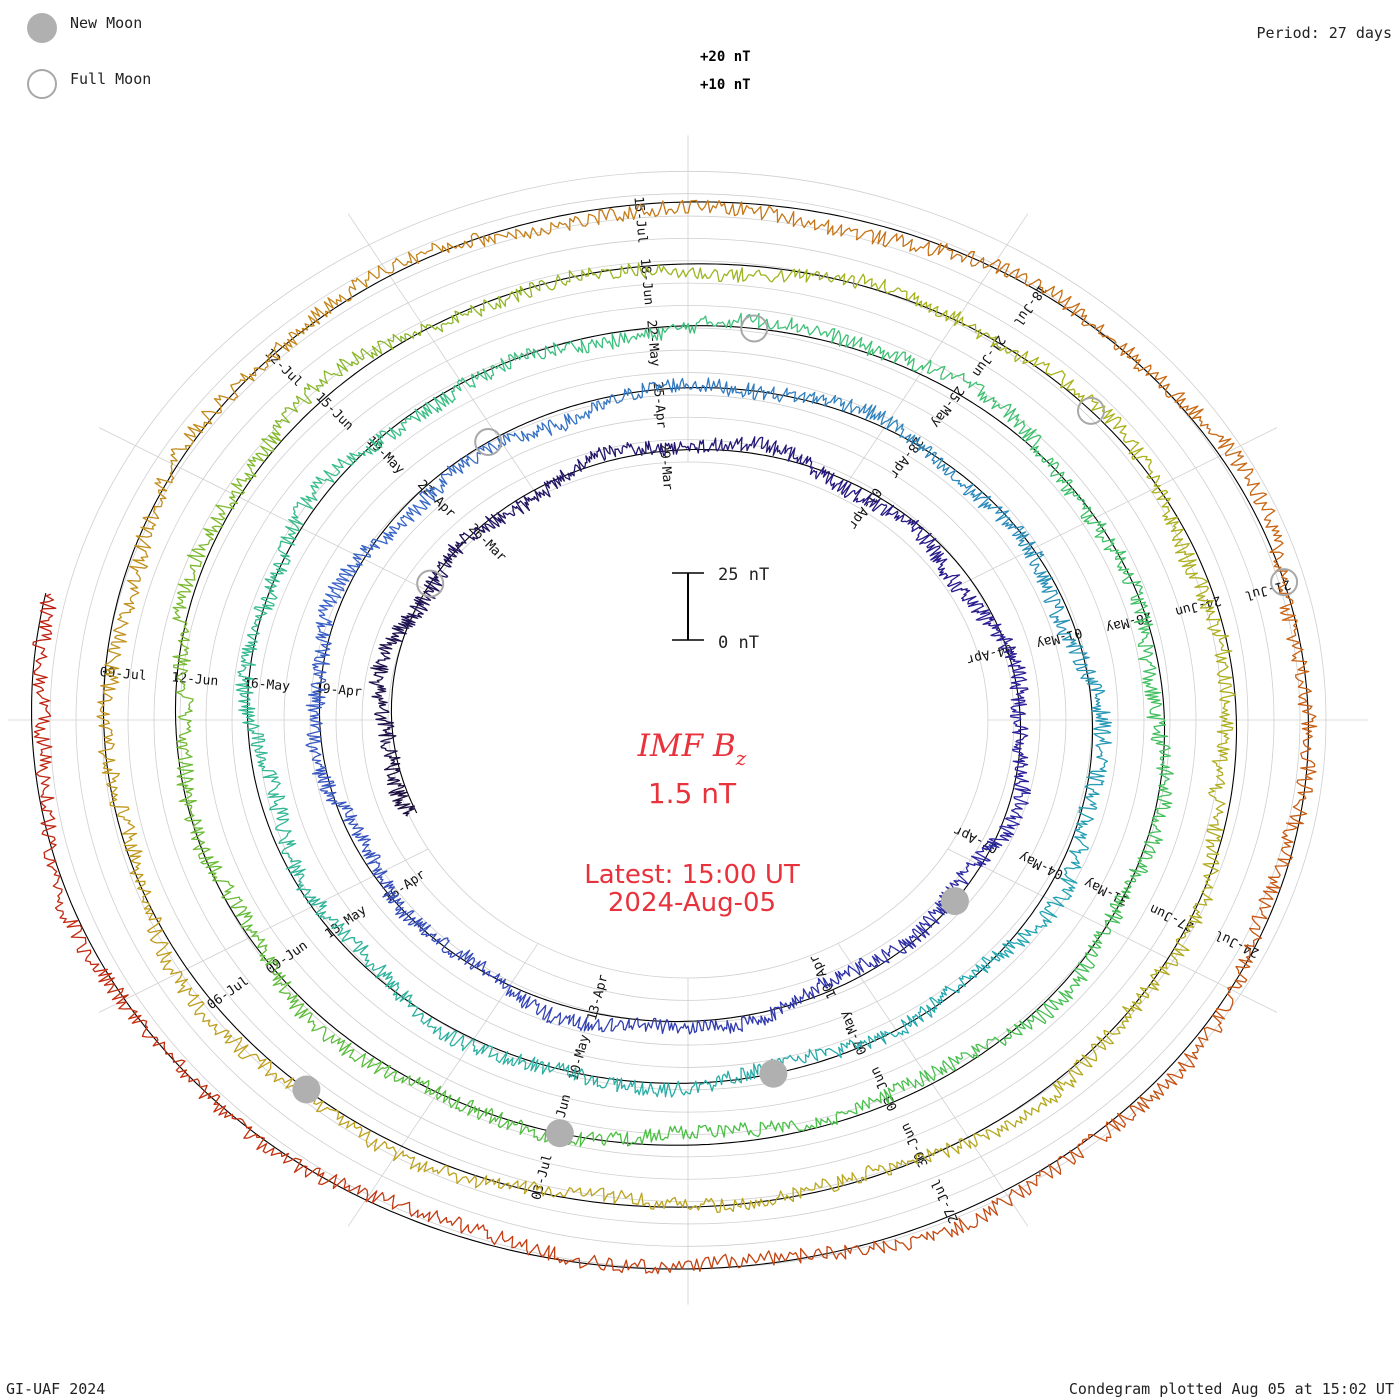  What do you see at coordinates (488, 442) in the screenshot?
I see `full-moon-marker` at bounding box center [488, 442].